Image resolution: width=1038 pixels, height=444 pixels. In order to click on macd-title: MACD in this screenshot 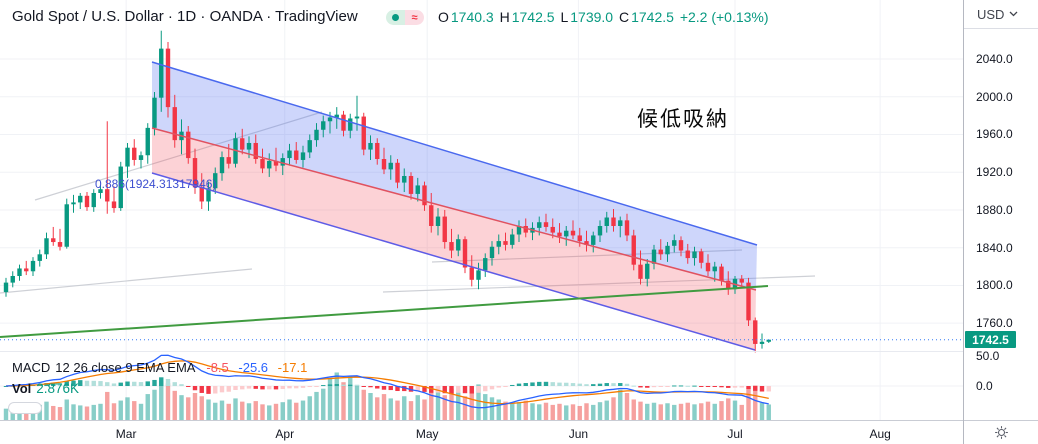, I will do `click(31, 367)`.